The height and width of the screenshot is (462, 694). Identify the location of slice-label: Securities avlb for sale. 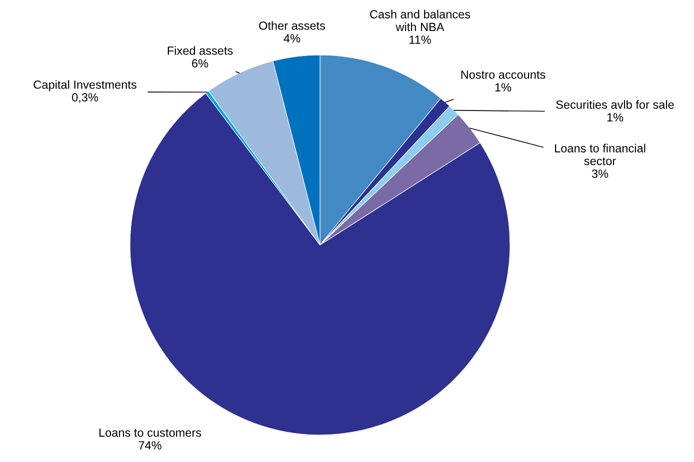
(615, 104).